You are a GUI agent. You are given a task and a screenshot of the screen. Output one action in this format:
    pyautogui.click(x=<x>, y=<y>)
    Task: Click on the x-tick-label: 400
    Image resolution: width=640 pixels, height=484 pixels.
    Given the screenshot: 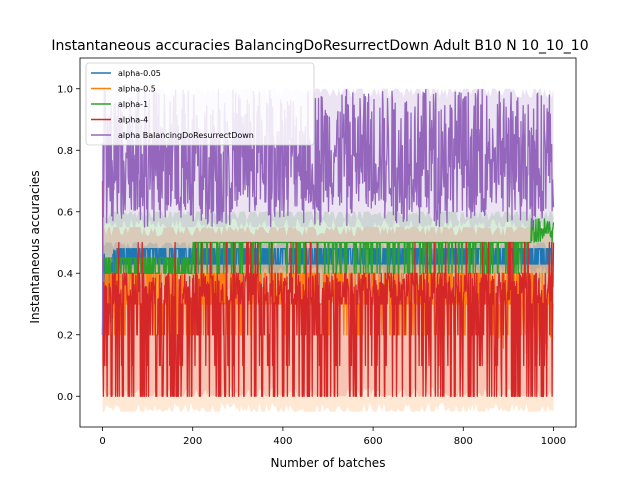 What is the action you would take?
    pyautogui.click(x=282, y=441)
    